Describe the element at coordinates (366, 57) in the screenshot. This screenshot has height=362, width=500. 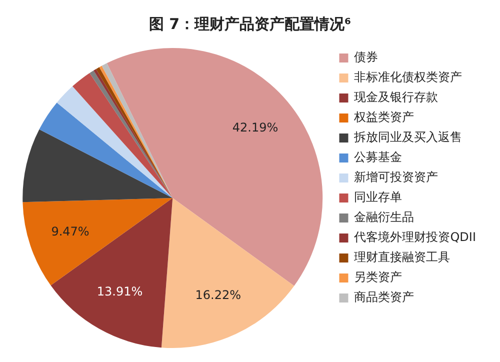
I see `legend-label: 债券` at that location.